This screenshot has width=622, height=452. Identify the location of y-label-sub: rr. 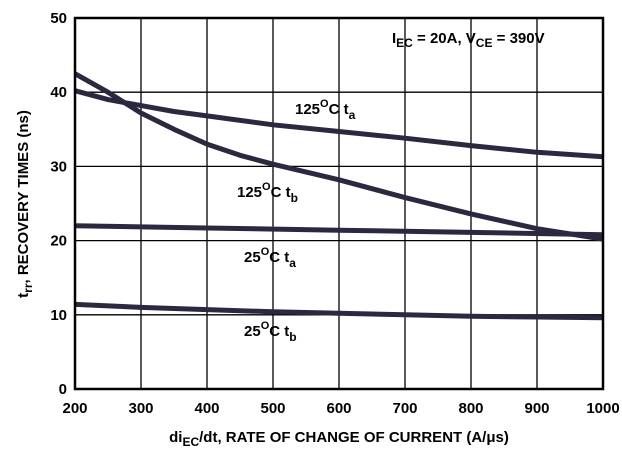
(28, 288).